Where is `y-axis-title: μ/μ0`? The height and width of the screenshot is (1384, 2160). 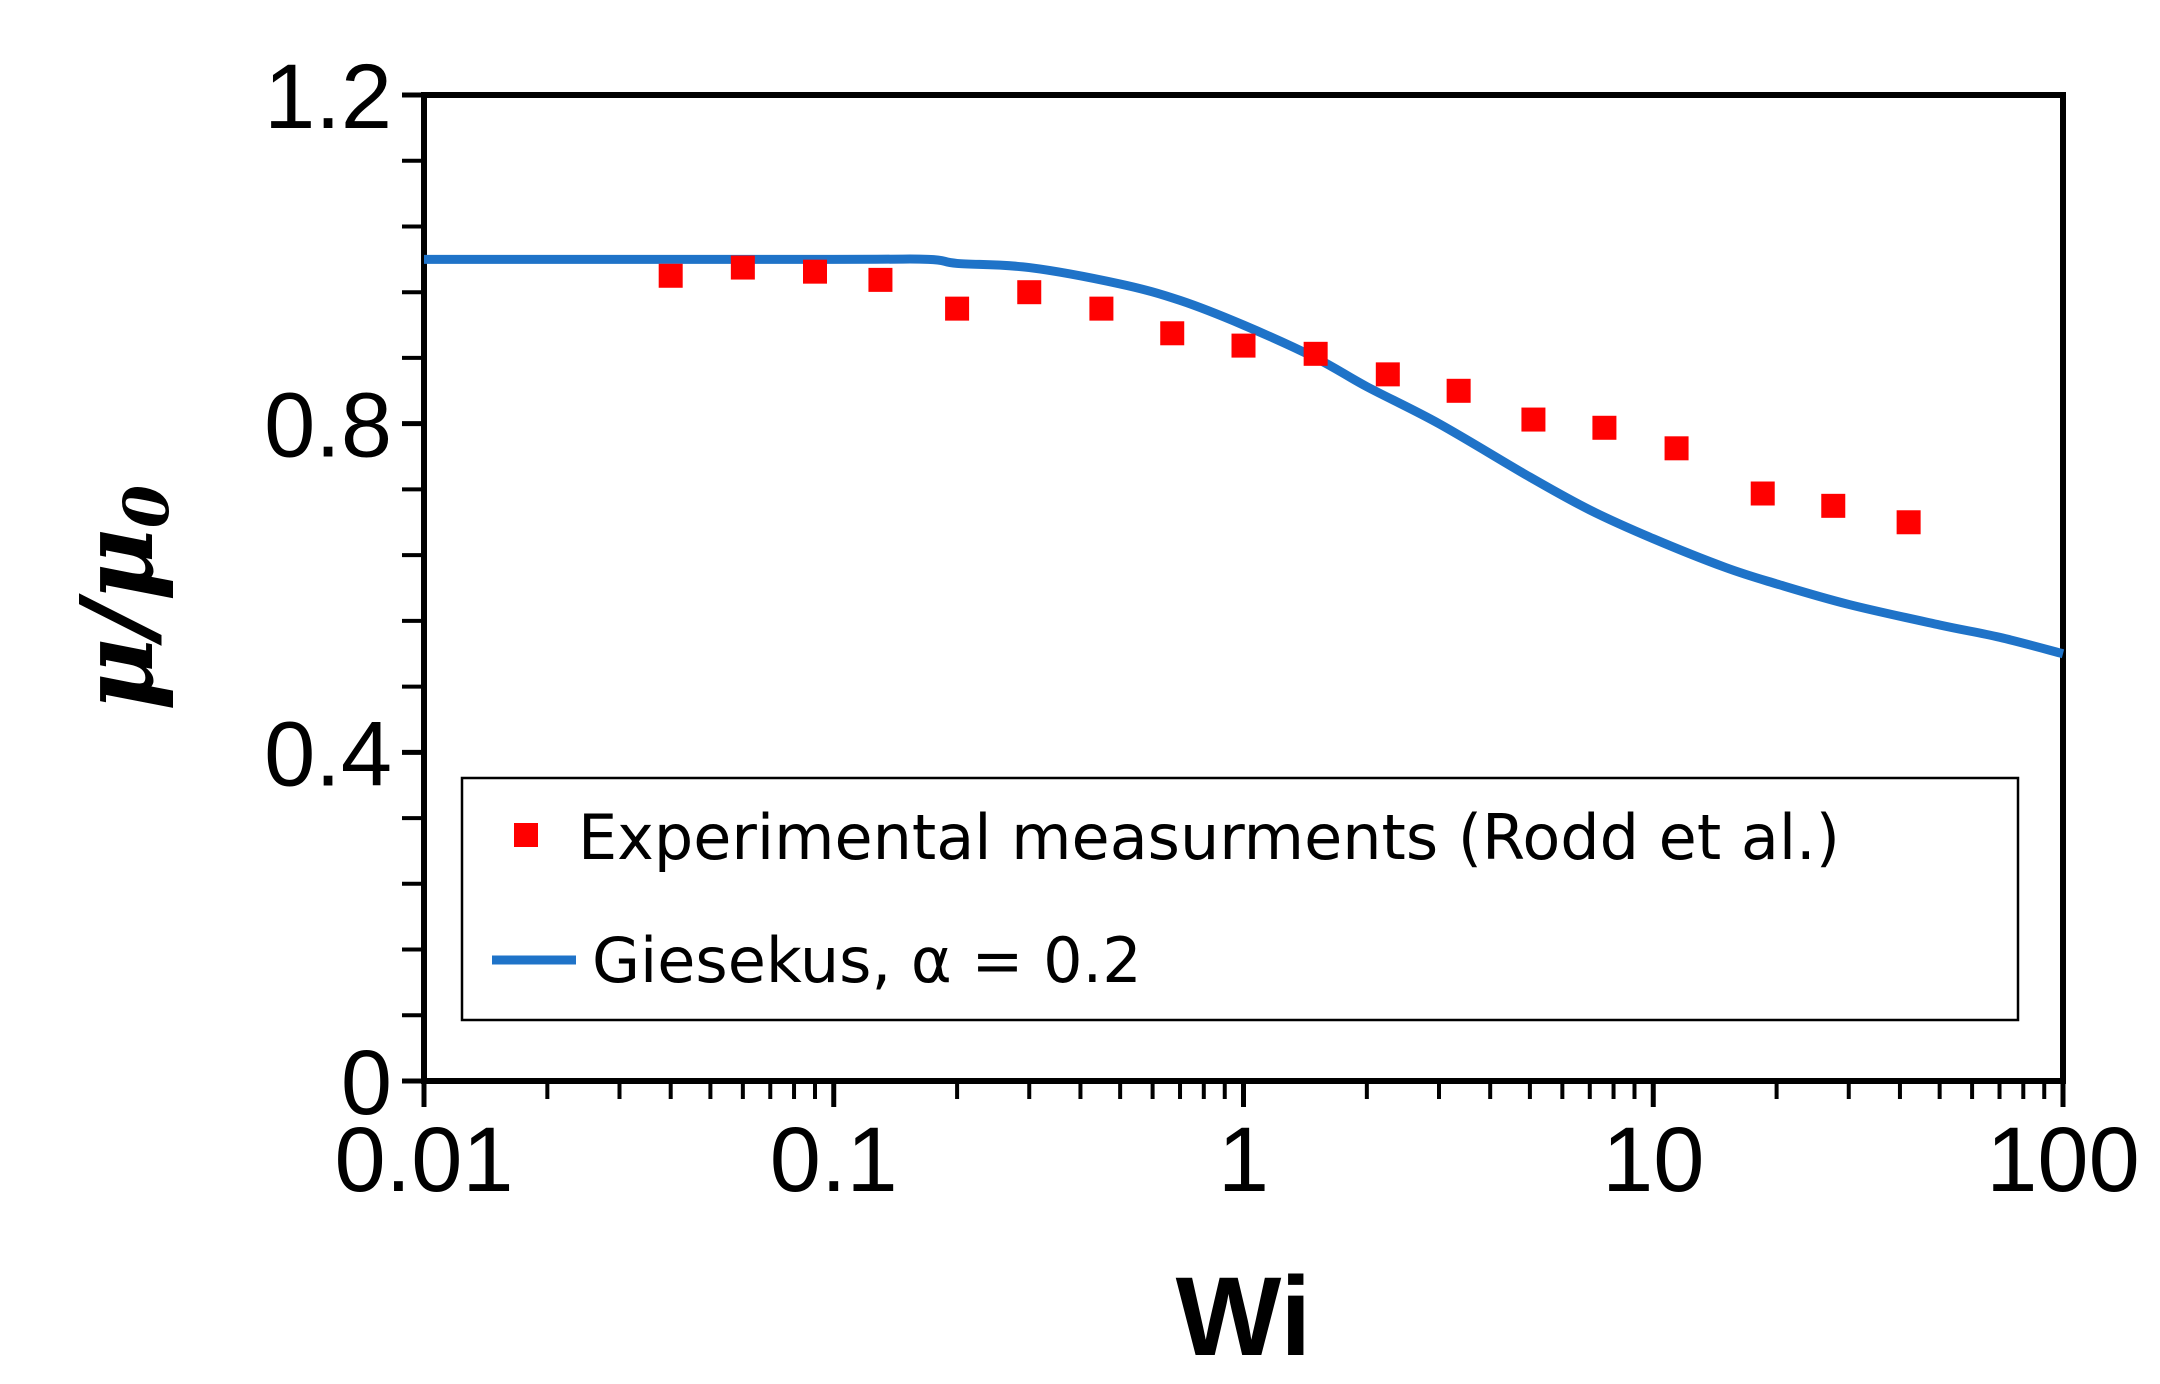 y-axis-title: μ/μ0 is located at coordinates (120, 598).